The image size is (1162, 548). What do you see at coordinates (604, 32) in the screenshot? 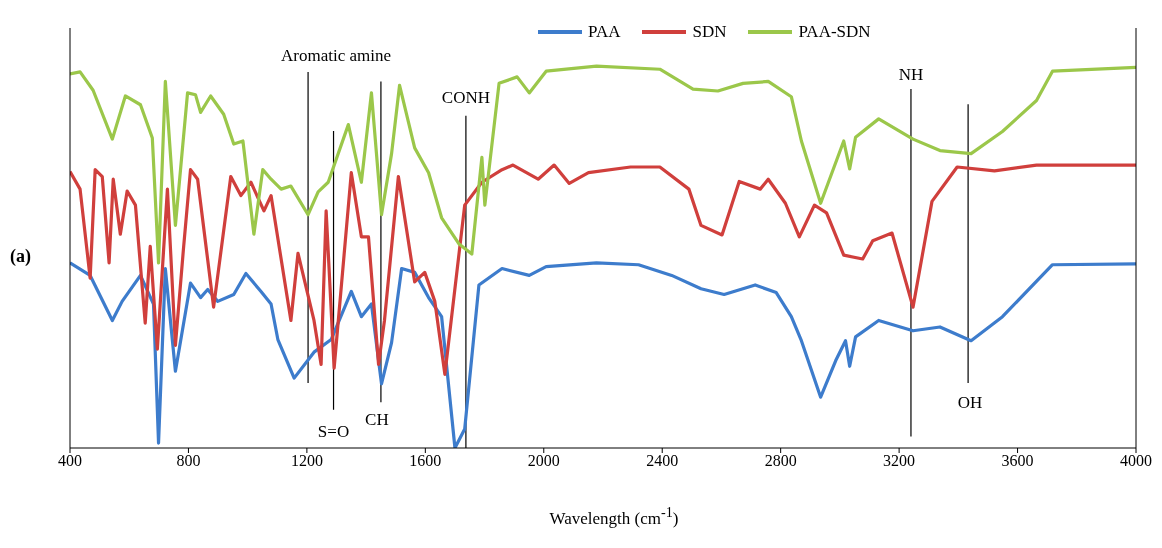
I see `legend-label: PAA` at bounding box center [604, 32].